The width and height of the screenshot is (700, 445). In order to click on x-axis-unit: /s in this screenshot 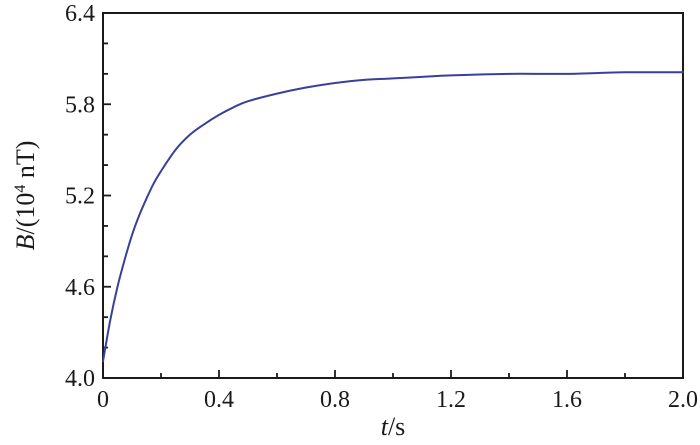, I will do `click(396, 426)`.